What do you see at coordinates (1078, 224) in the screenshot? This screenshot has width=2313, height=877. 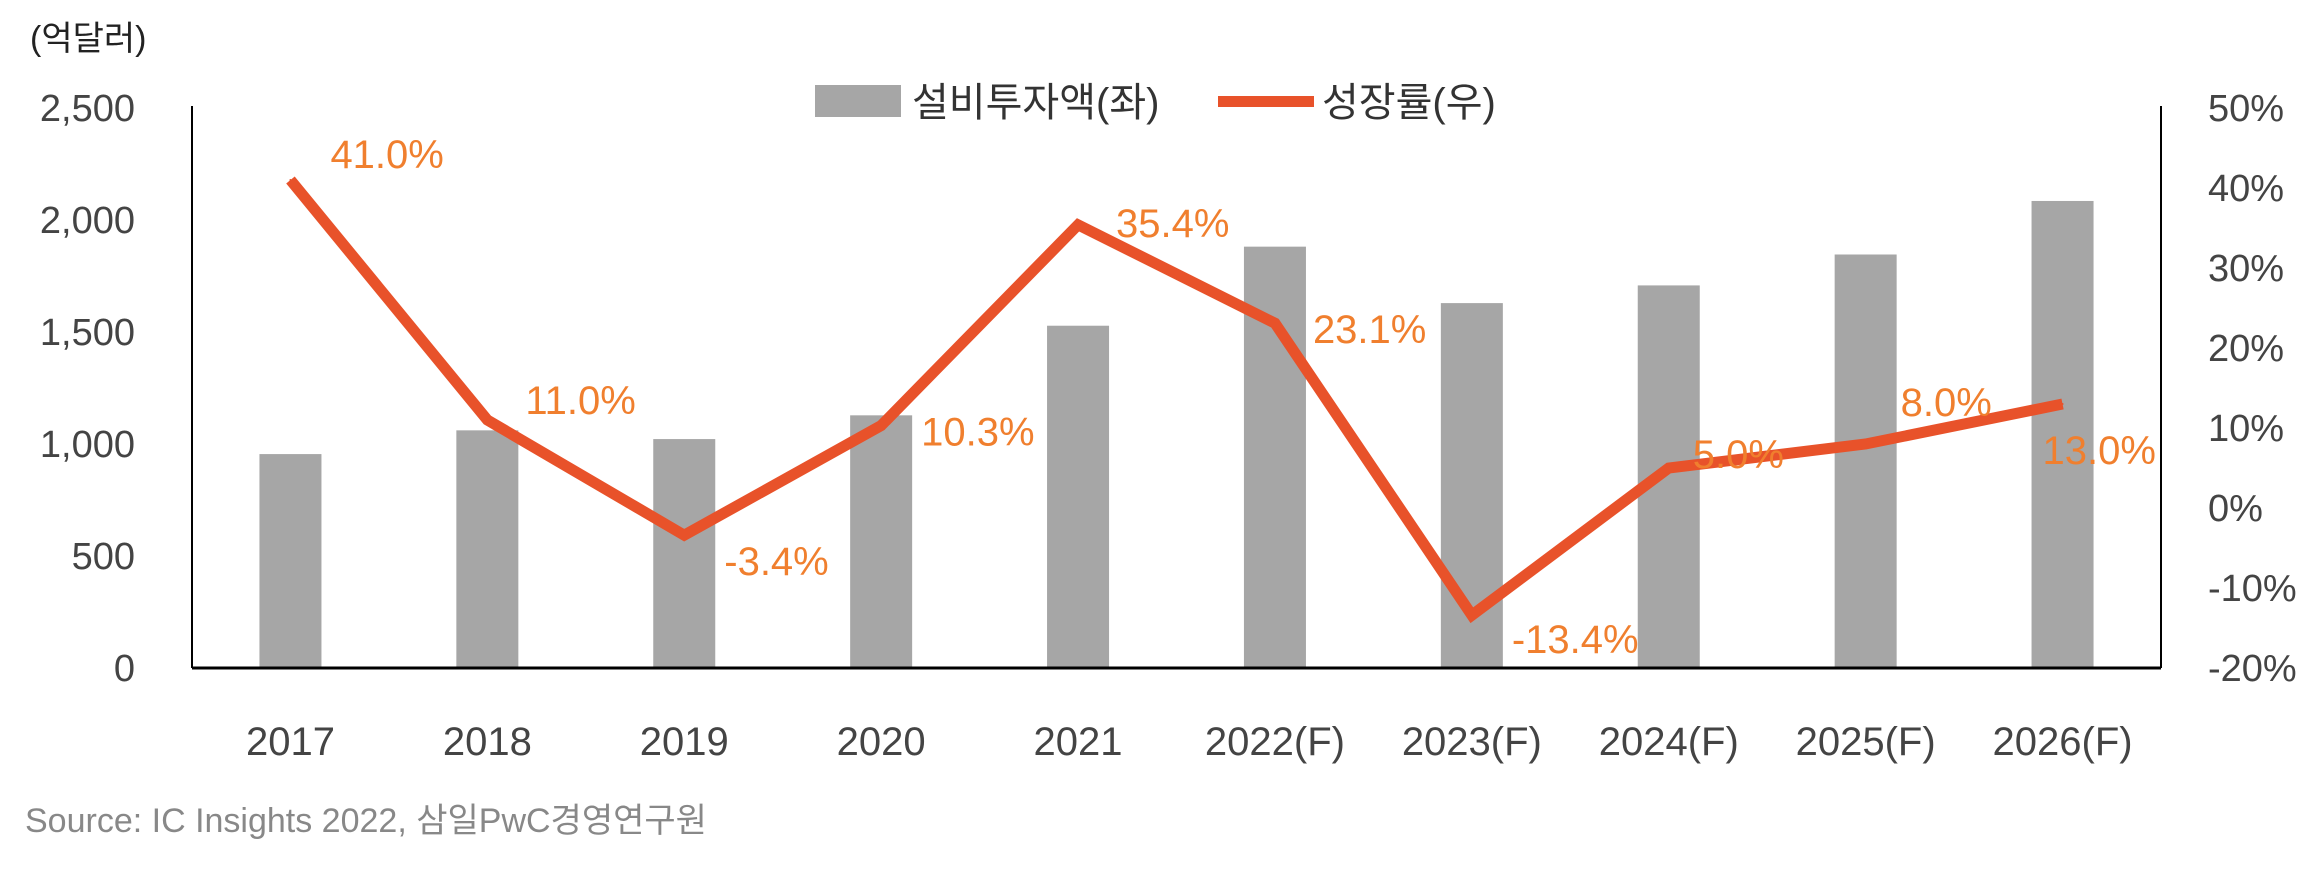 I see `growth-point-2021` at bounding box center [1078, 224].